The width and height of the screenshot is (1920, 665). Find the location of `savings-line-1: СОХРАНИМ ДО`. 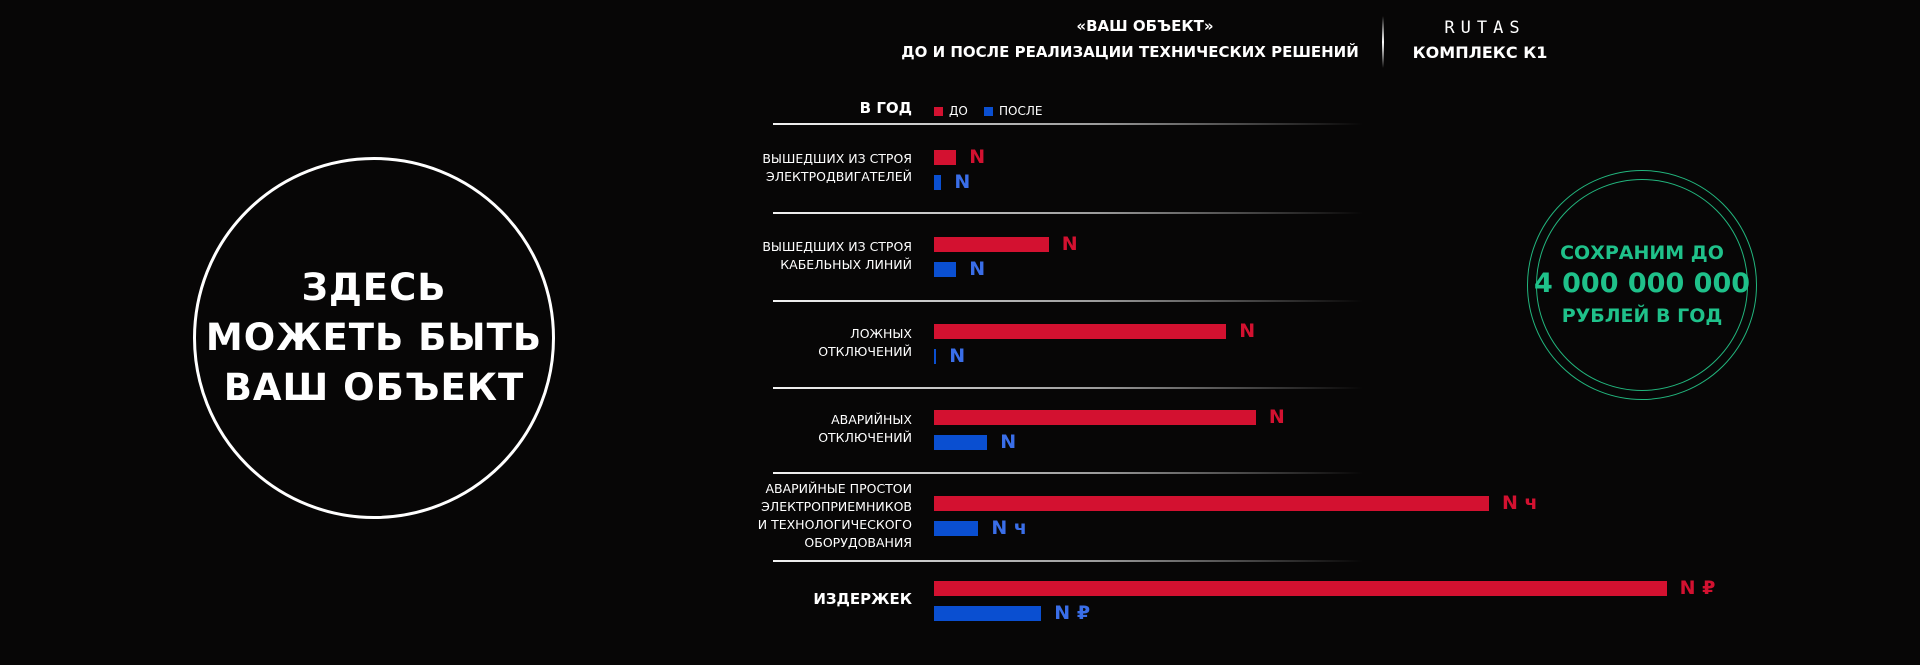

savings-line-1: СОХРАНИМ ДО is located at coordinates (1642, 253).